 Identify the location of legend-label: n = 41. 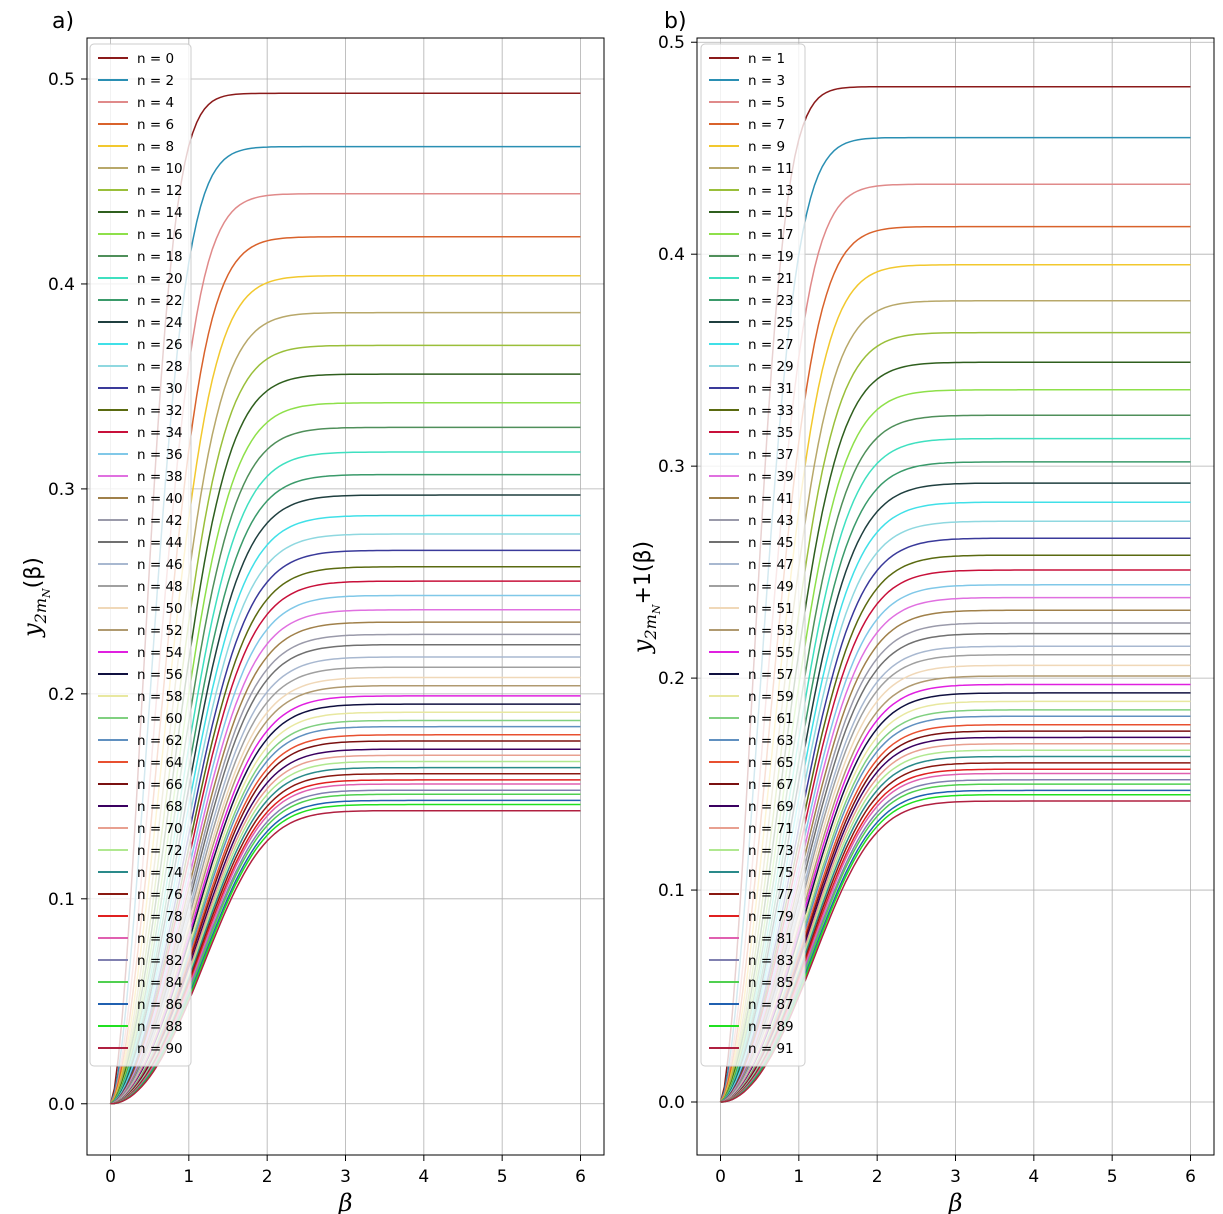
(771, 499).